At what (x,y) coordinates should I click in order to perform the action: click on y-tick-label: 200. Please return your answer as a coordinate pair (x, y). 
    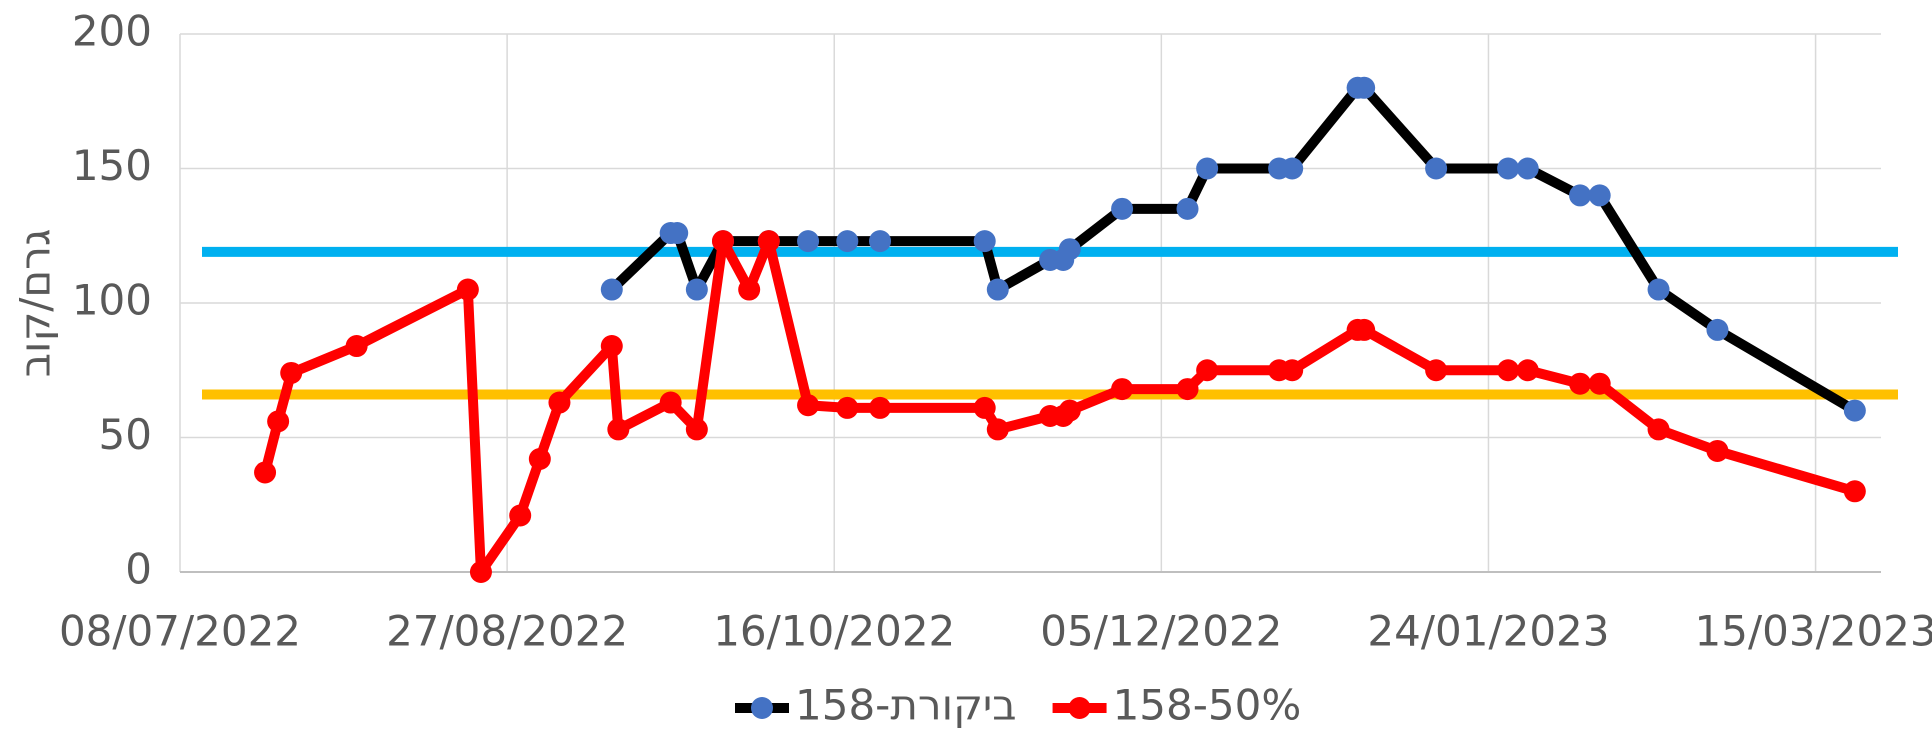
    Looking at the image, I should click on (112, 31).